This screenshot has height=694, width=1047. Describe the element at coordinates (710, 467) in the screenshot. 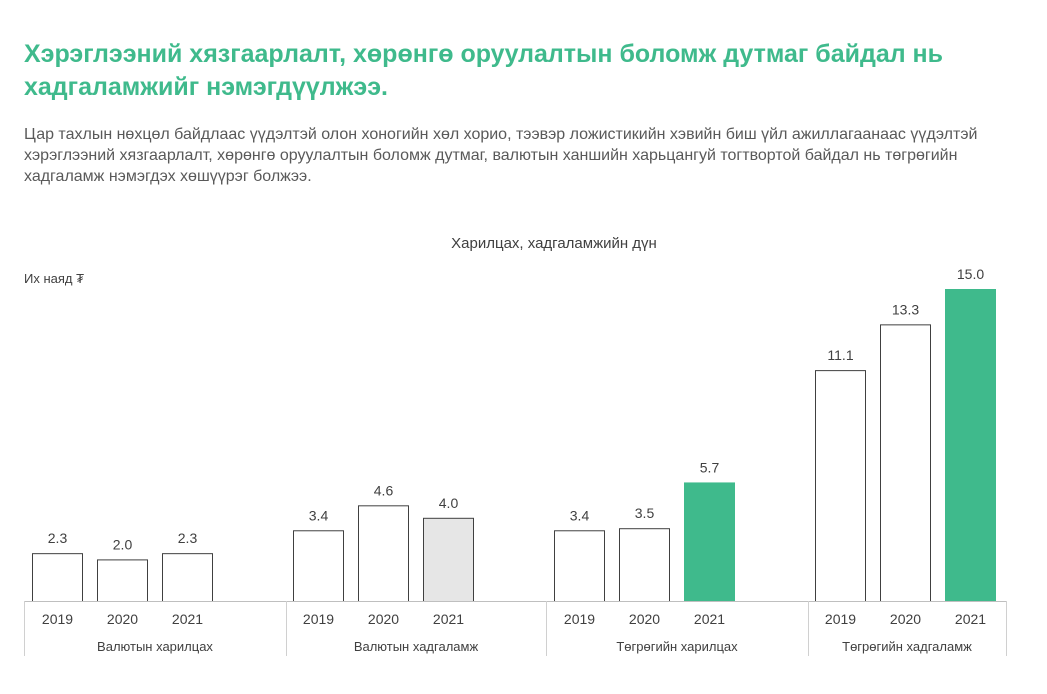

I see `bar-value-label: 5.7` at that location.